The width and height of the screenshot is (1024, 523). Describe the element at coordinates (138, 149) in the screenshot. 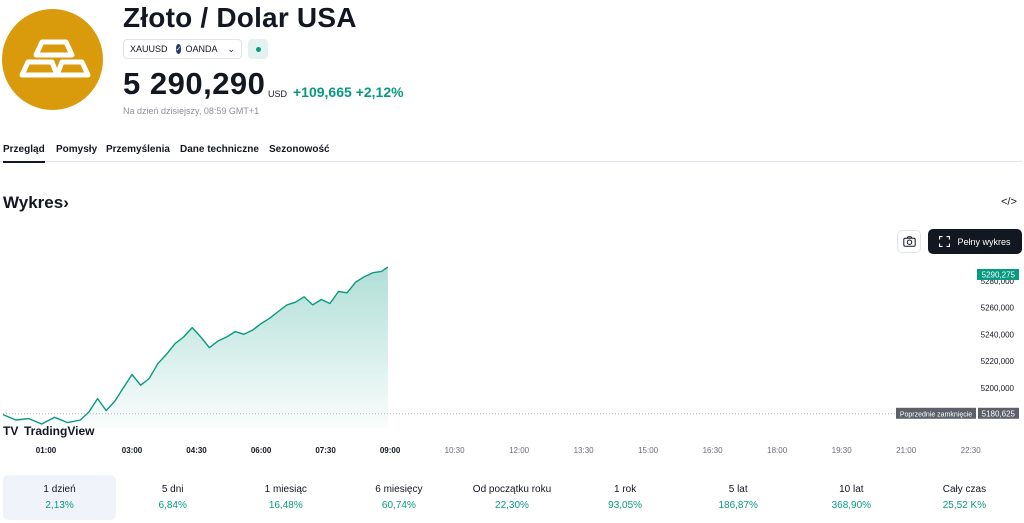

I see `tab-minds: Przemyślenia` at that location.